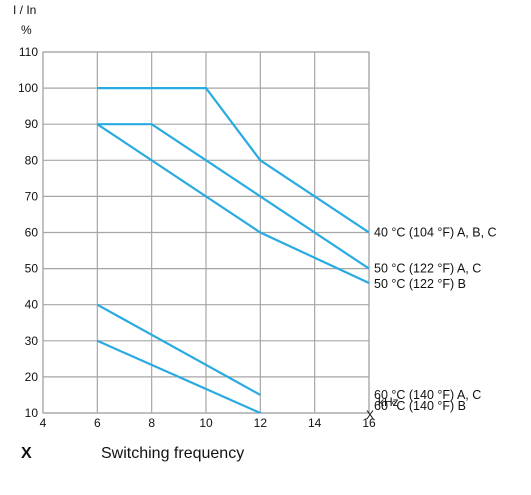  Describe the element at coordinates (32, 305) in the screenshot. I see `y-tick-label: 40` at that location.